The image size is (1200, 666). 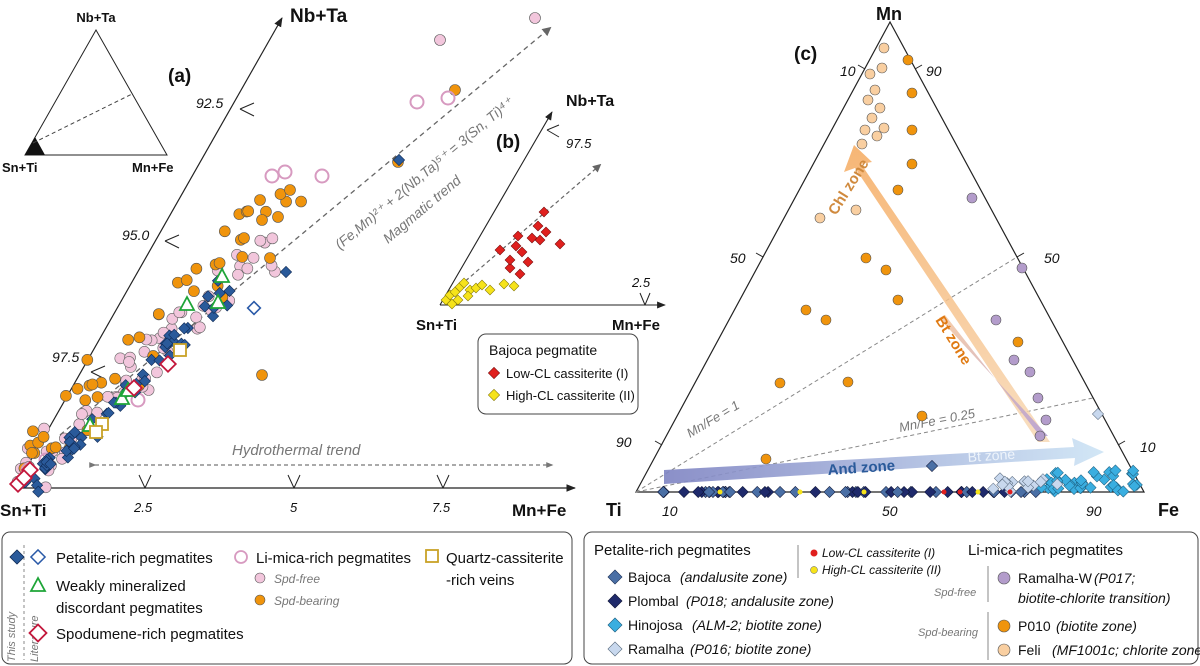 I want to click on panel-b-tick-2-5: 2.5, so click(x=641, y=282).